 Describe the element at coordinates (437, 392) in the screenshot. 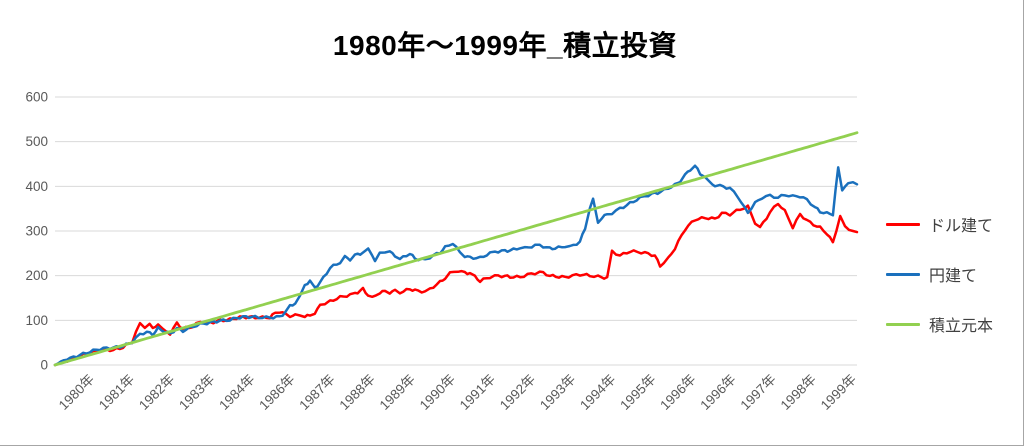

I see `x-axis-tick-label: 1990年` at that location.